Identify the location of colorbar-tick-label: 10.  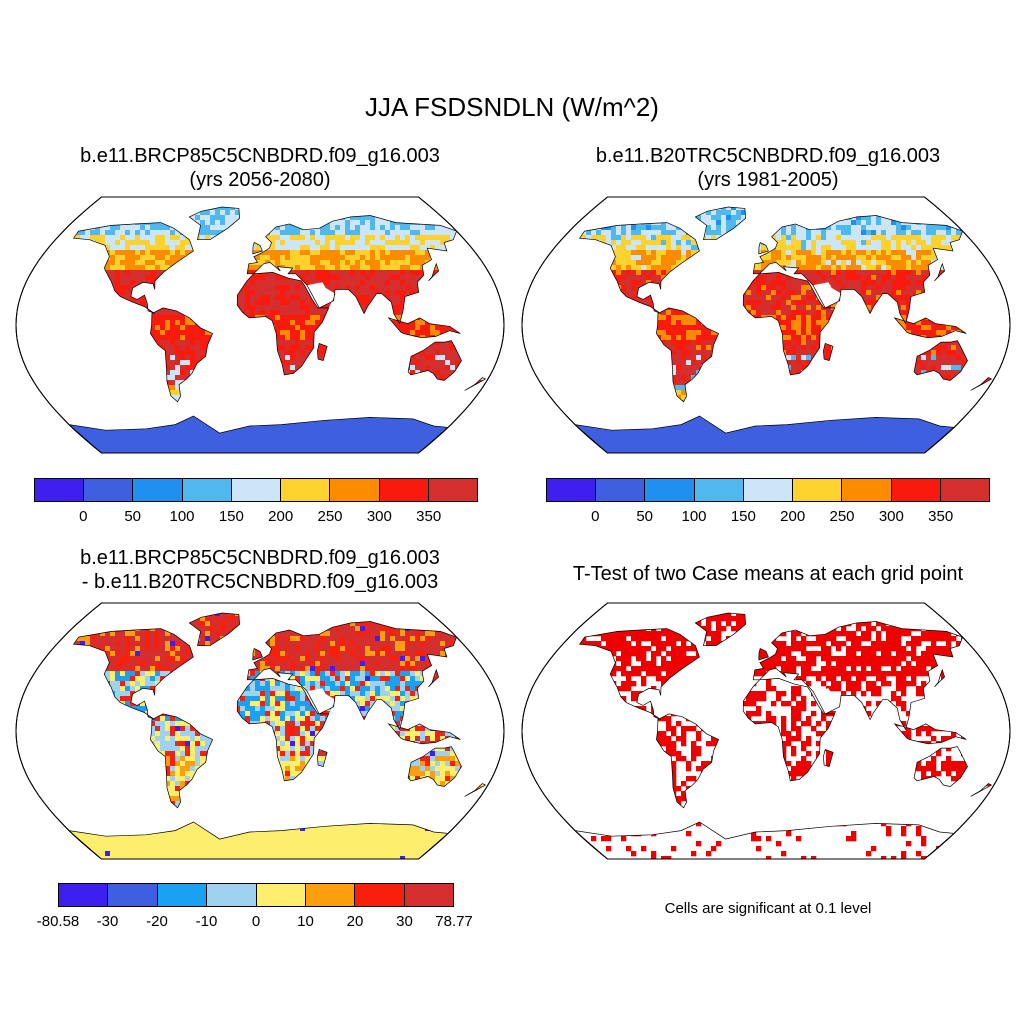
(305, 921).